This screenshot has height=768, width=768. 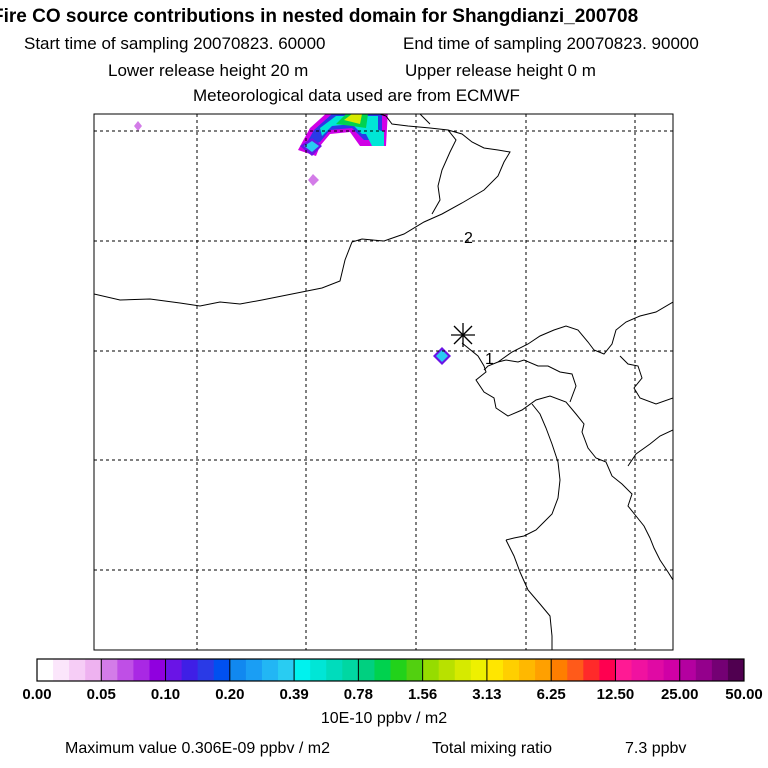 I want to click on upper-release-height: Upper release height 0 m, so click(x=500, y=70).